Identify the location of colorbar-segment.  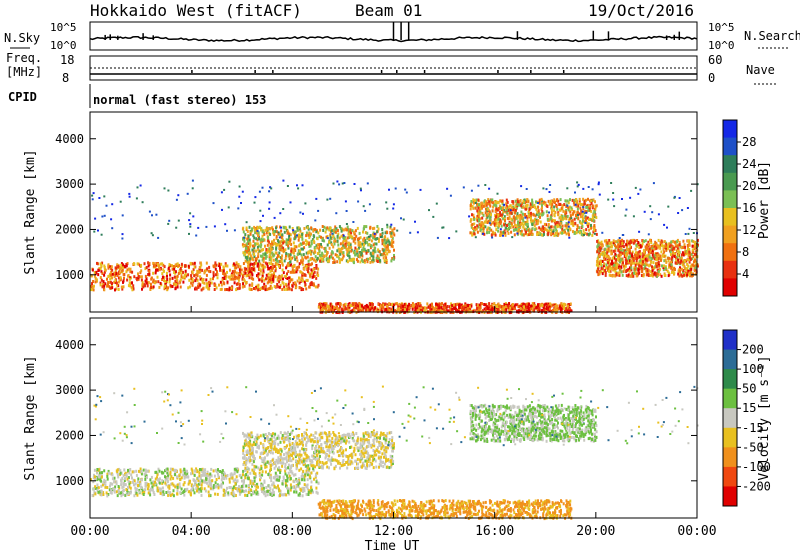
(730, 269).